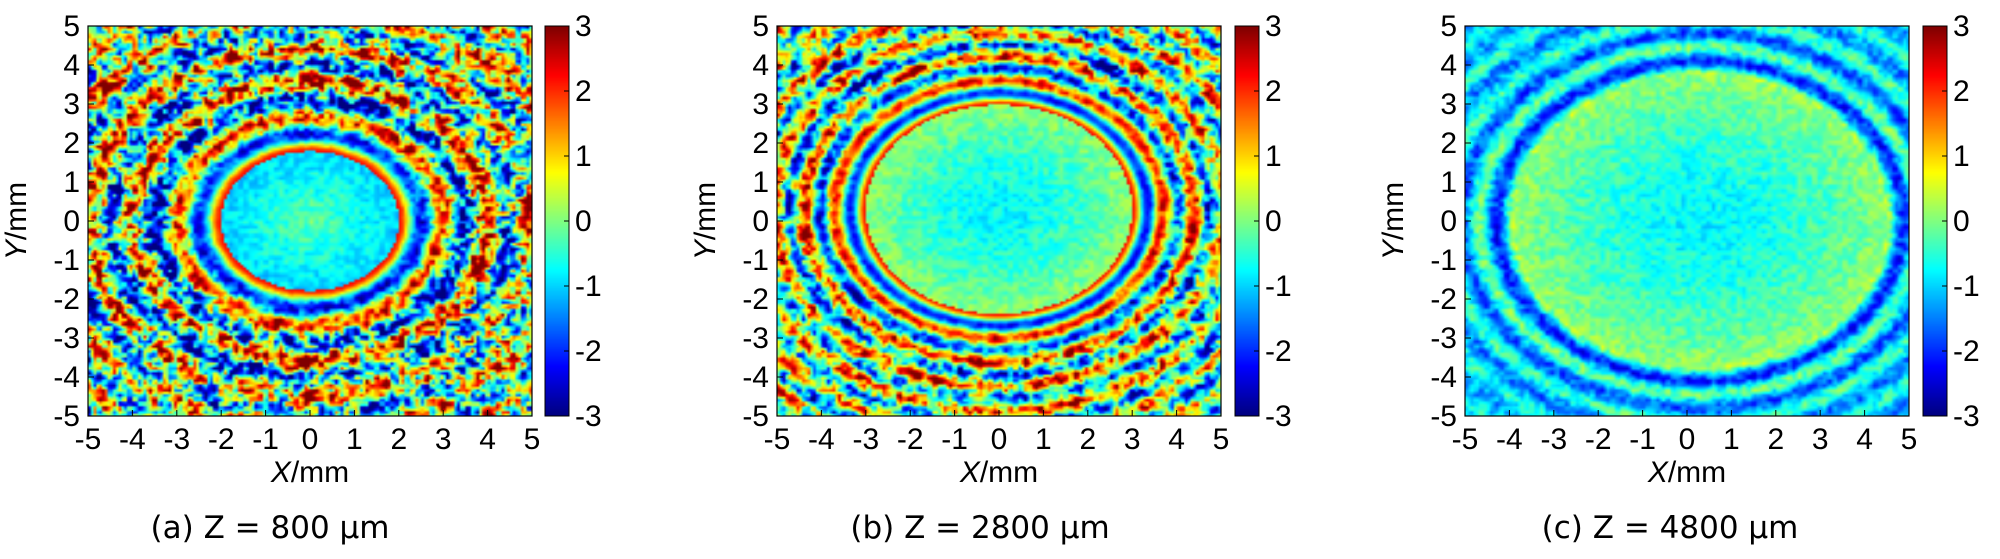 This screenshot has height=559, width=2000. Describe the element at coordinates (66, 260) in the screenshot. I see `y-tick-label: -1` at that location.